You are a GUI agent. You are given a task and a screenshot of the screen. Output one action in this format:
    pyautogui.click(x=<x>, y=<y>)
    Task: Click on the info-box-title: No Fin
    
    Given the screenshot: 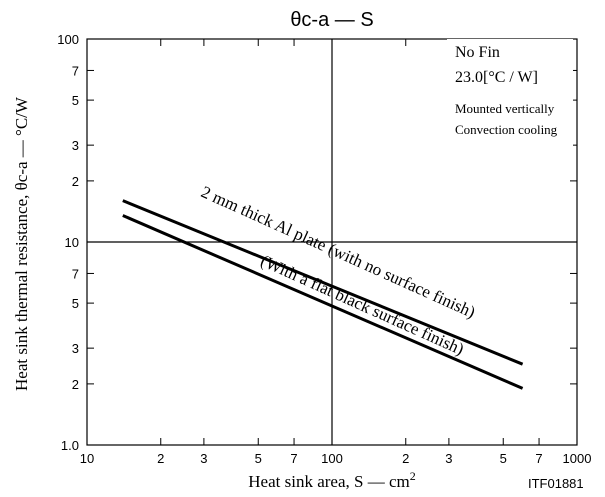 What is the action you would take?
    pyautogui.click(x=477, y=52)
    